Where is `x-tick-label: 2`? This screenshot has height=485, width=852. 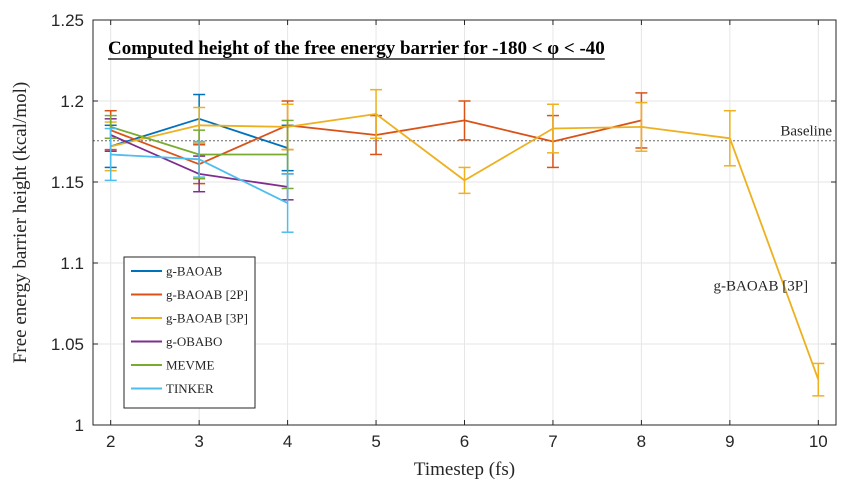
x-tick-label: 2 is located at coordinates (110, 441).